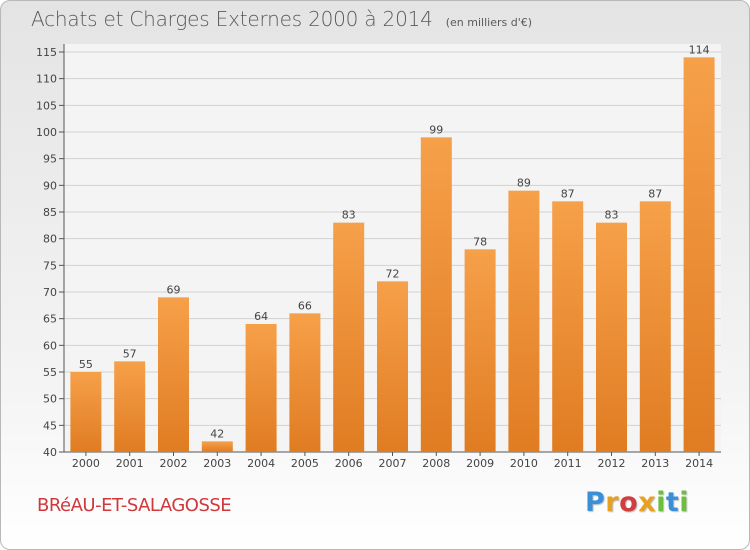 This screenshot has width=750, height=550. What do you see at coordinates (568, 326) in the screenshot?
I see `bar-2011` at bounding box center [568, 326].